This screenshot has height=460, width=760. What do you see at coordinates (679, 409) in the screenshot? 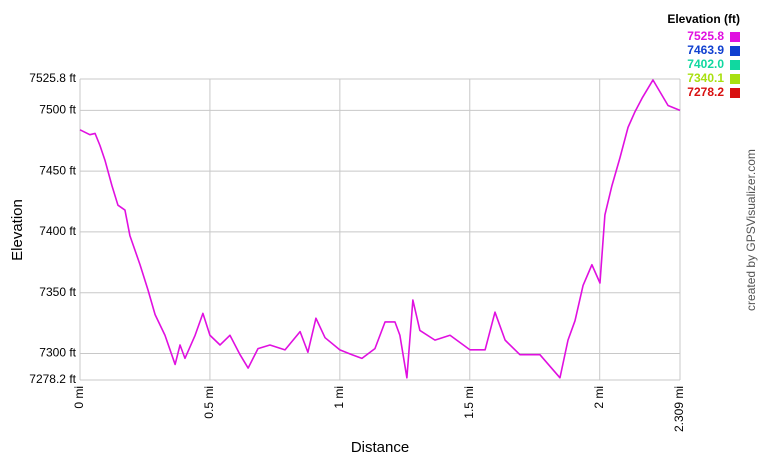
I see `x-tick-label: 2.309 mi` at bounding box center [679, 409].